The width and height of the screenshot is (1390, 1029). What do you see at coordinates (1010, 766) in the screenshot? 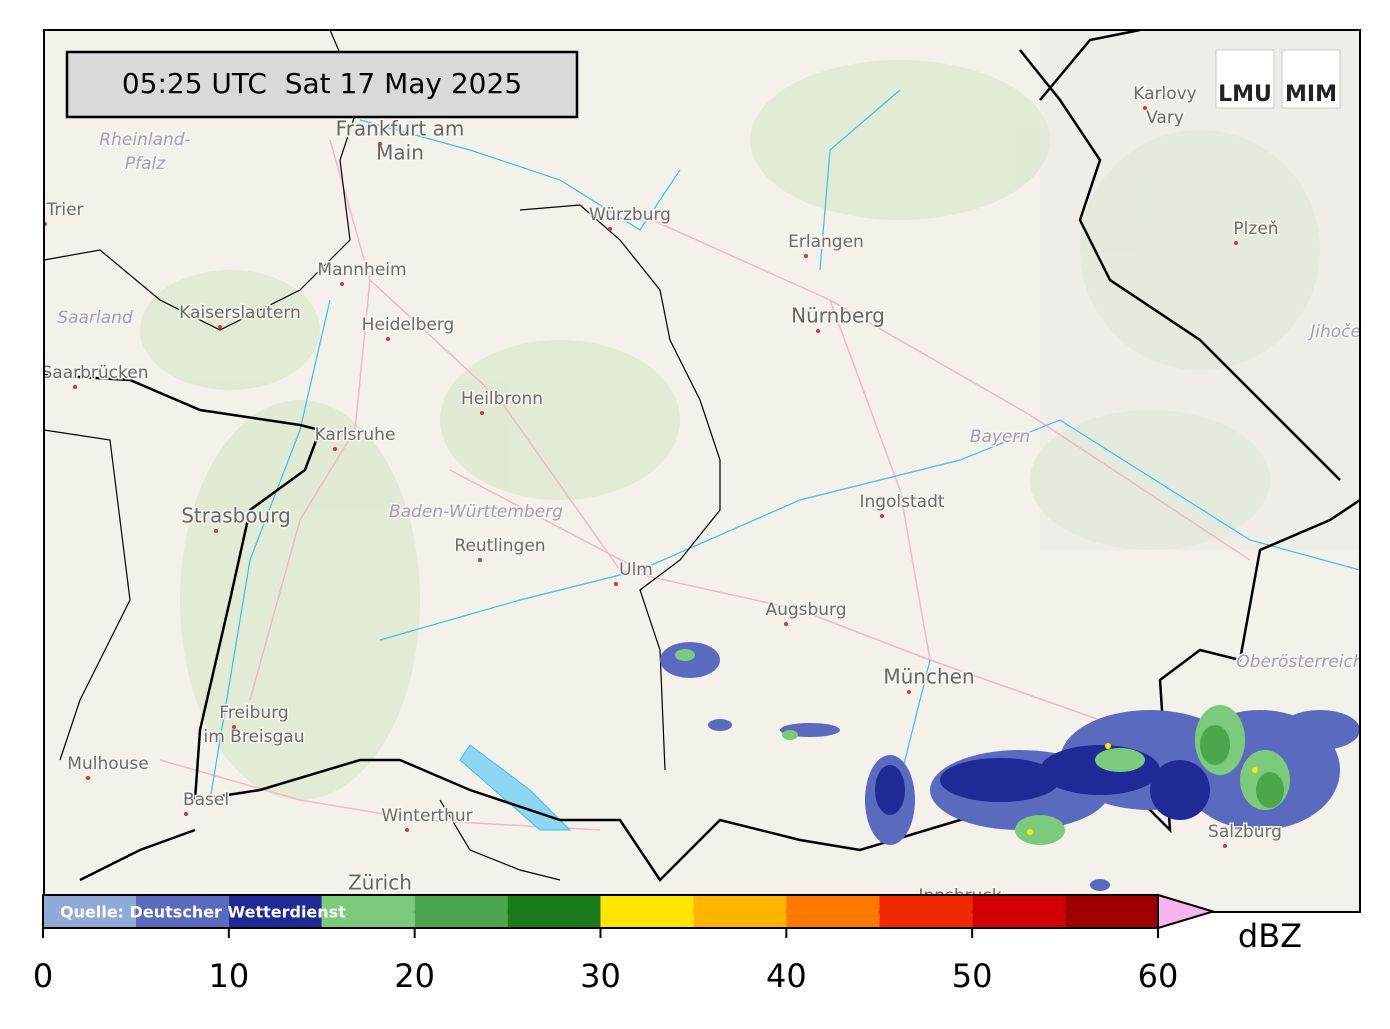
I see `radar-echoes` at bounding box center [1010, 766].